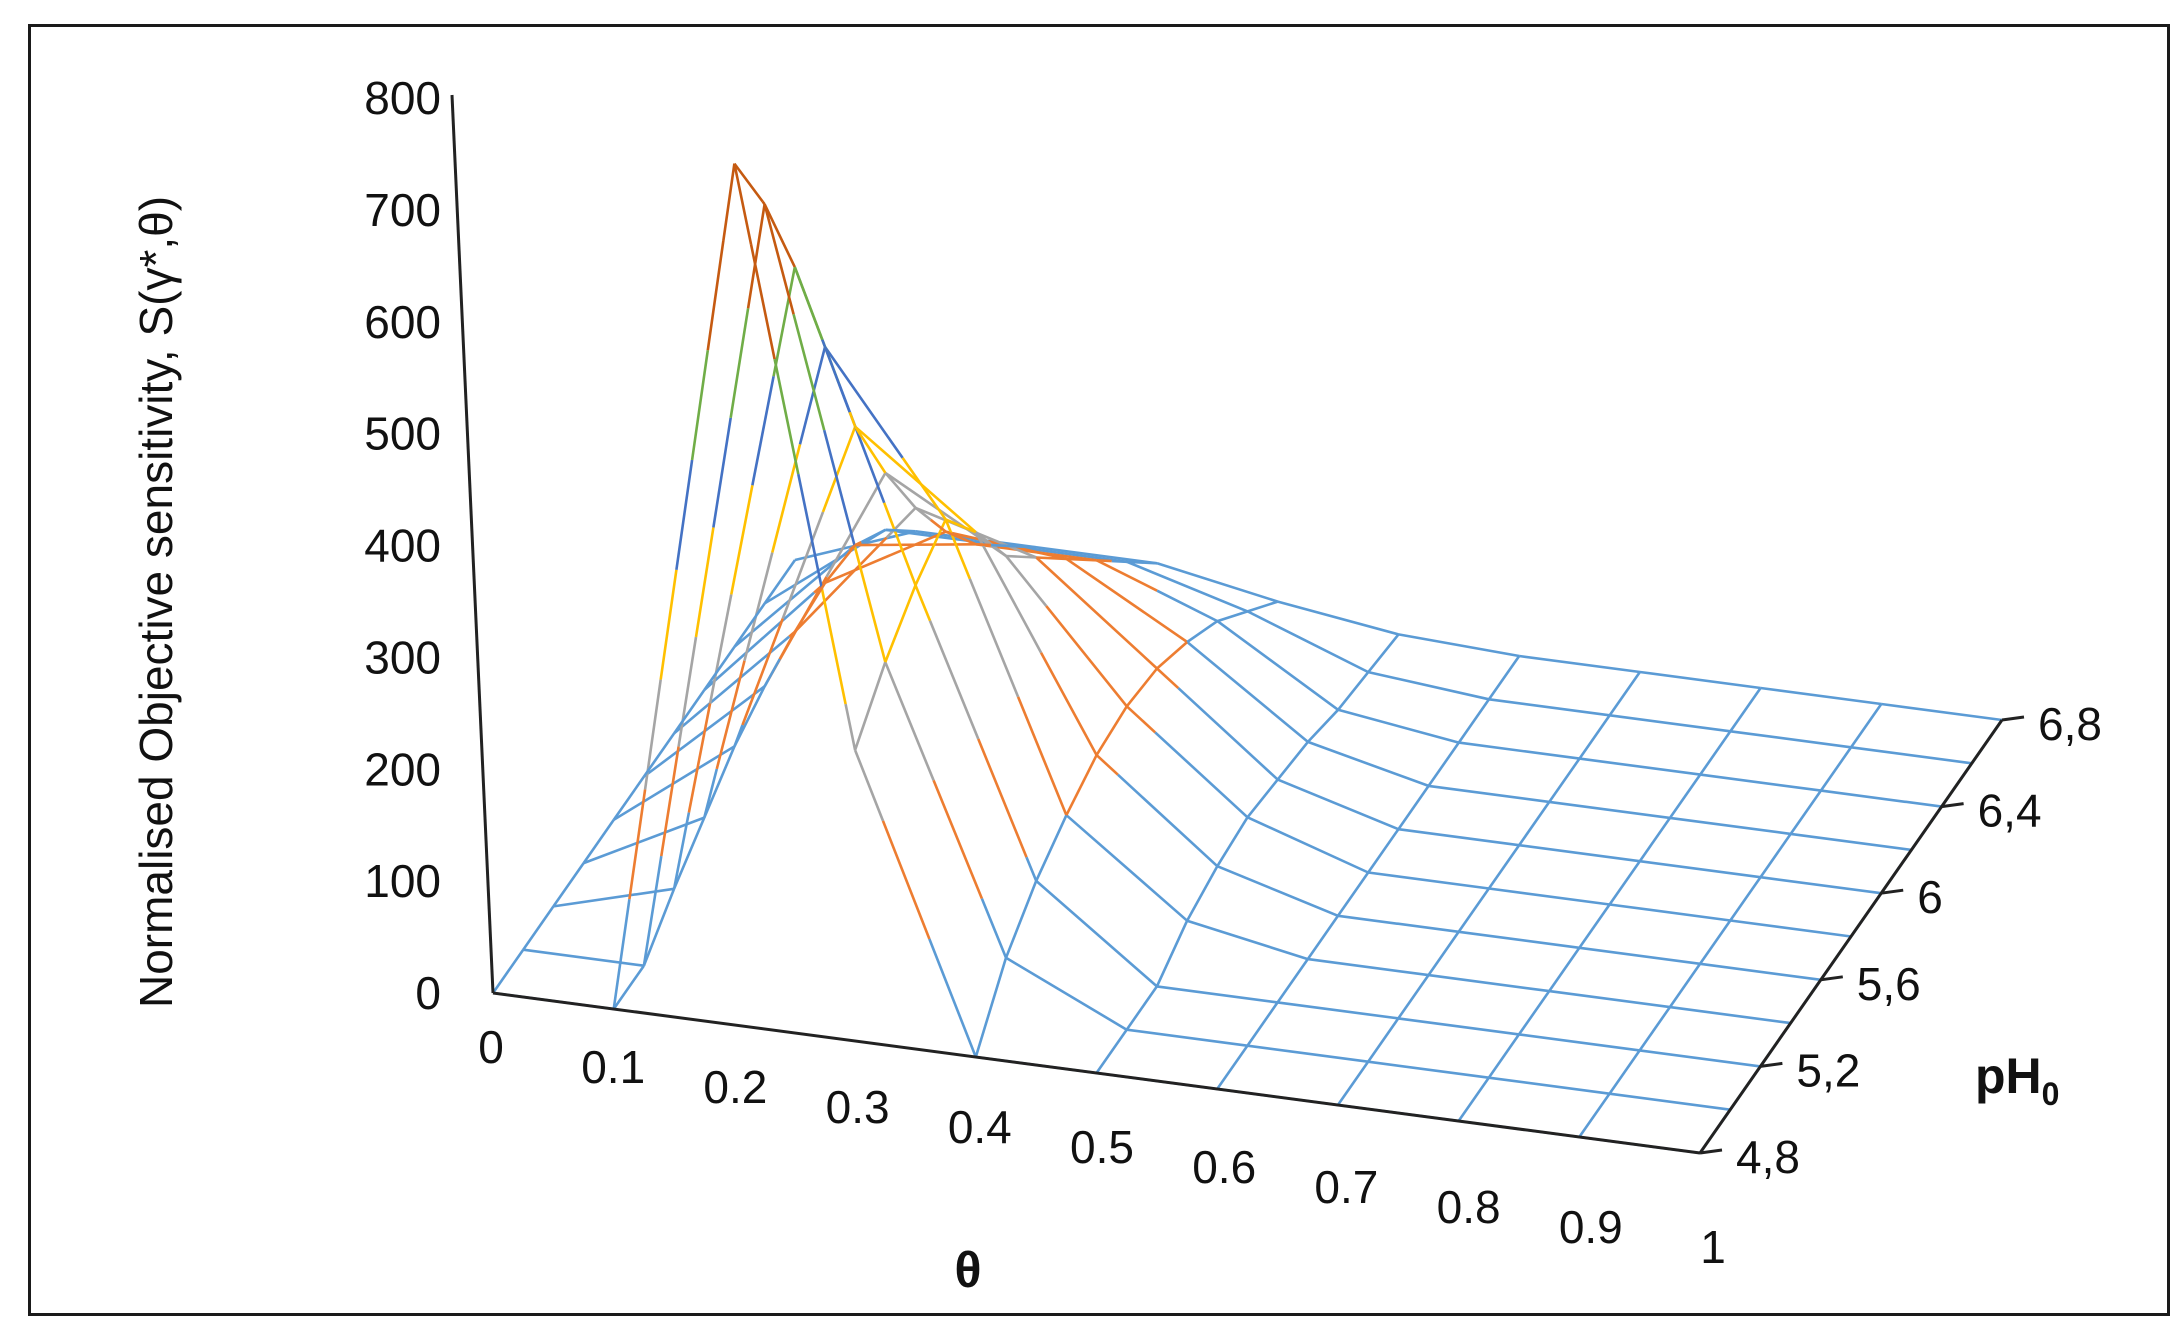 Image resolution: width=2174 pixels, height=1343 pixels. What do you see at coordinates (1828, 1070) in the screenshot?
I see `ph-tick-label: 5,2` at bounding box center [1828, 1070].